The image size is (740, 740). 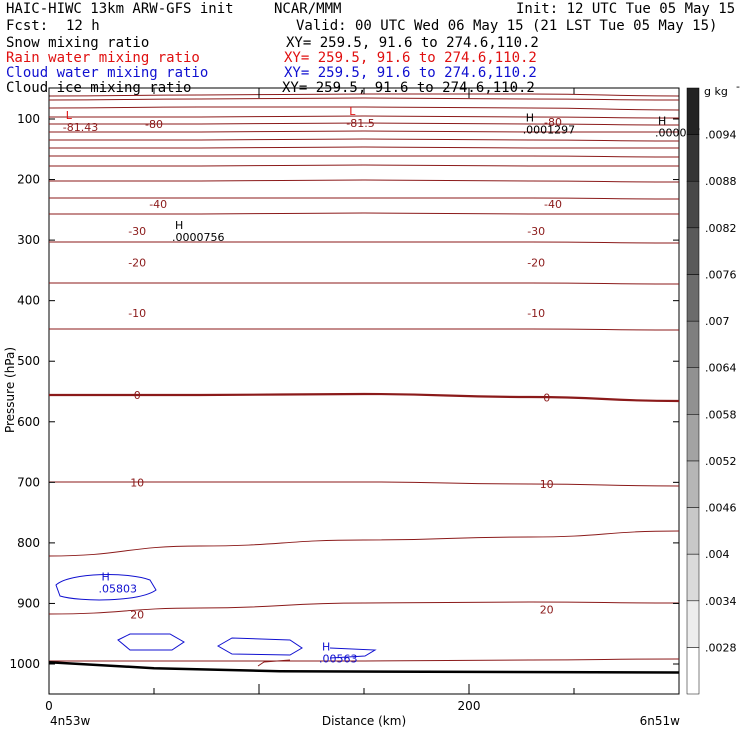 What do you see at coordinates (28, 543) in the screenshot?
I see `y-tick-label: 800` at bounding box center [28, 543].